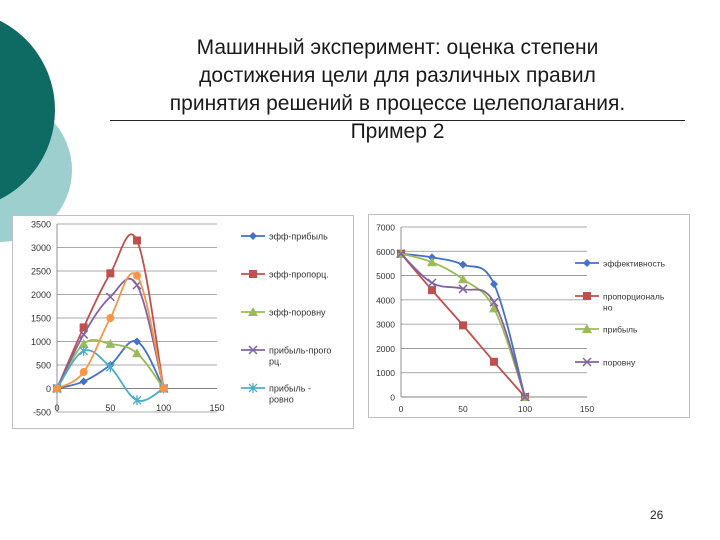 Image resolution: width=720 pixels, height=540 pixels. I want to click on legend-entry: прибыль, so click(606, 329).